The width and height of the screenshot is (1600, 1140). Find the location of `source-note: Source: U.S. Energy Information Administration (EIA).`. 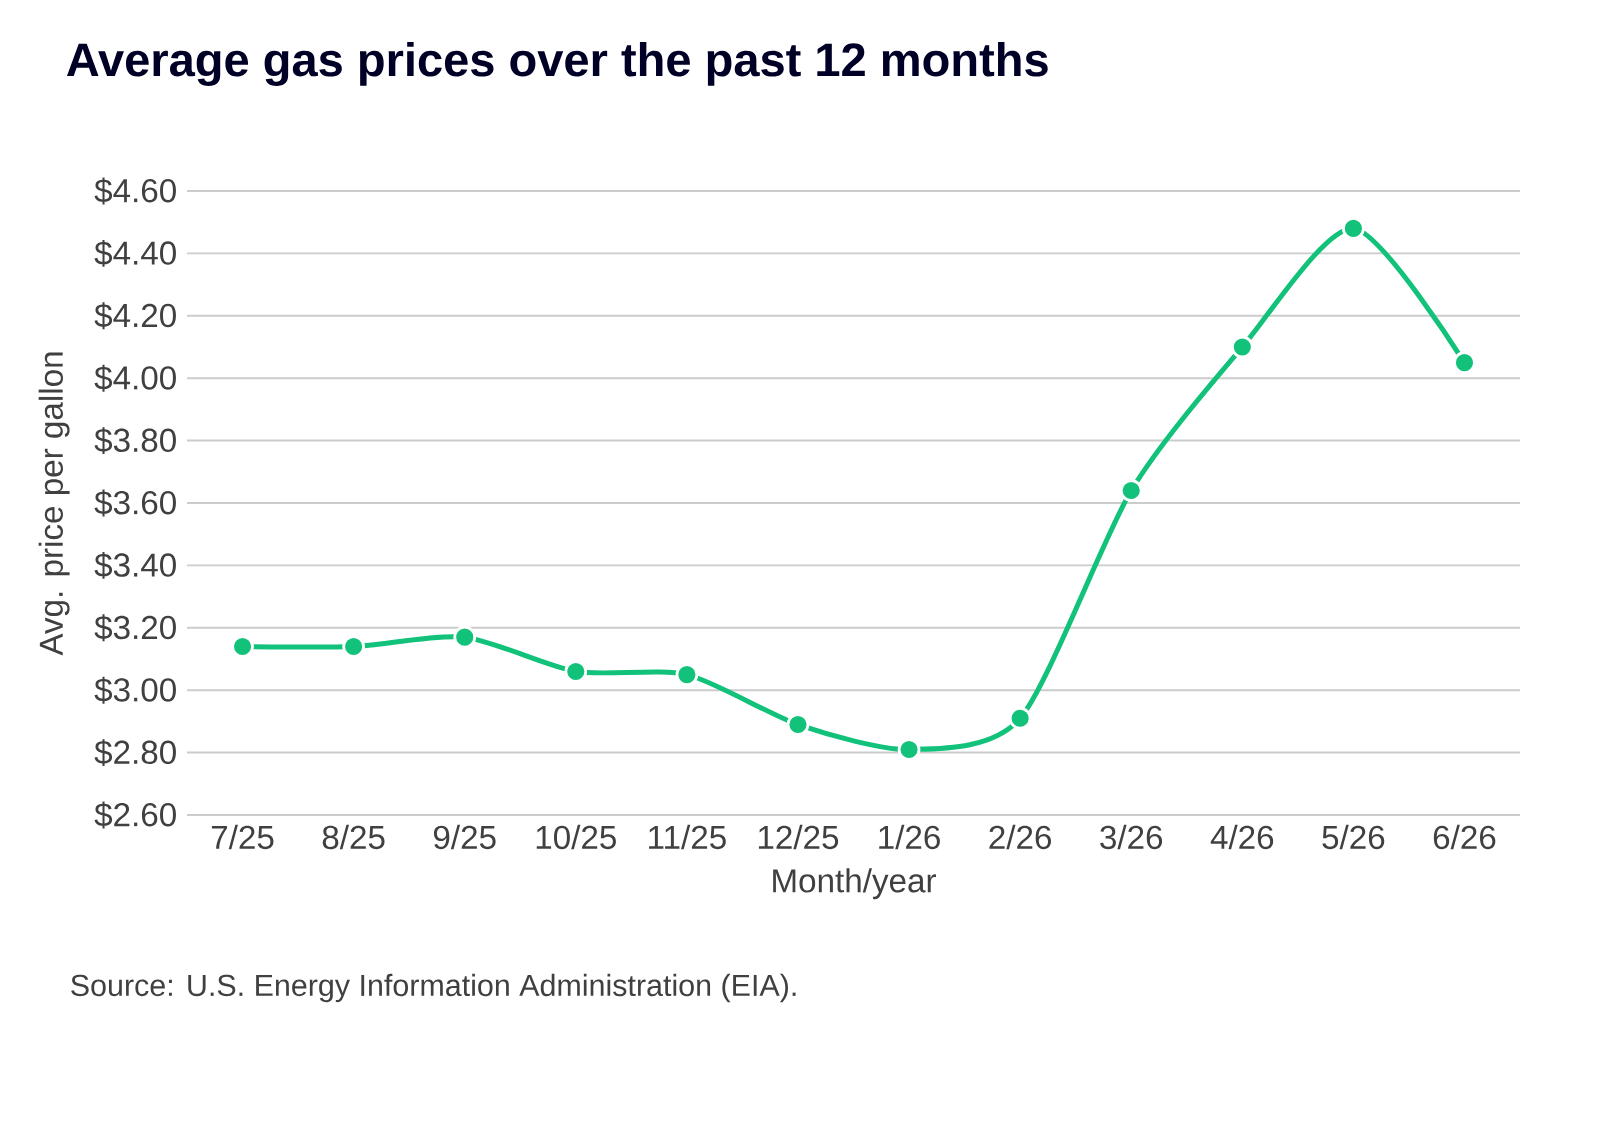

source-note: Source: U.S. Energy Information Administration (EIA). is located at coordinates (433, 988).